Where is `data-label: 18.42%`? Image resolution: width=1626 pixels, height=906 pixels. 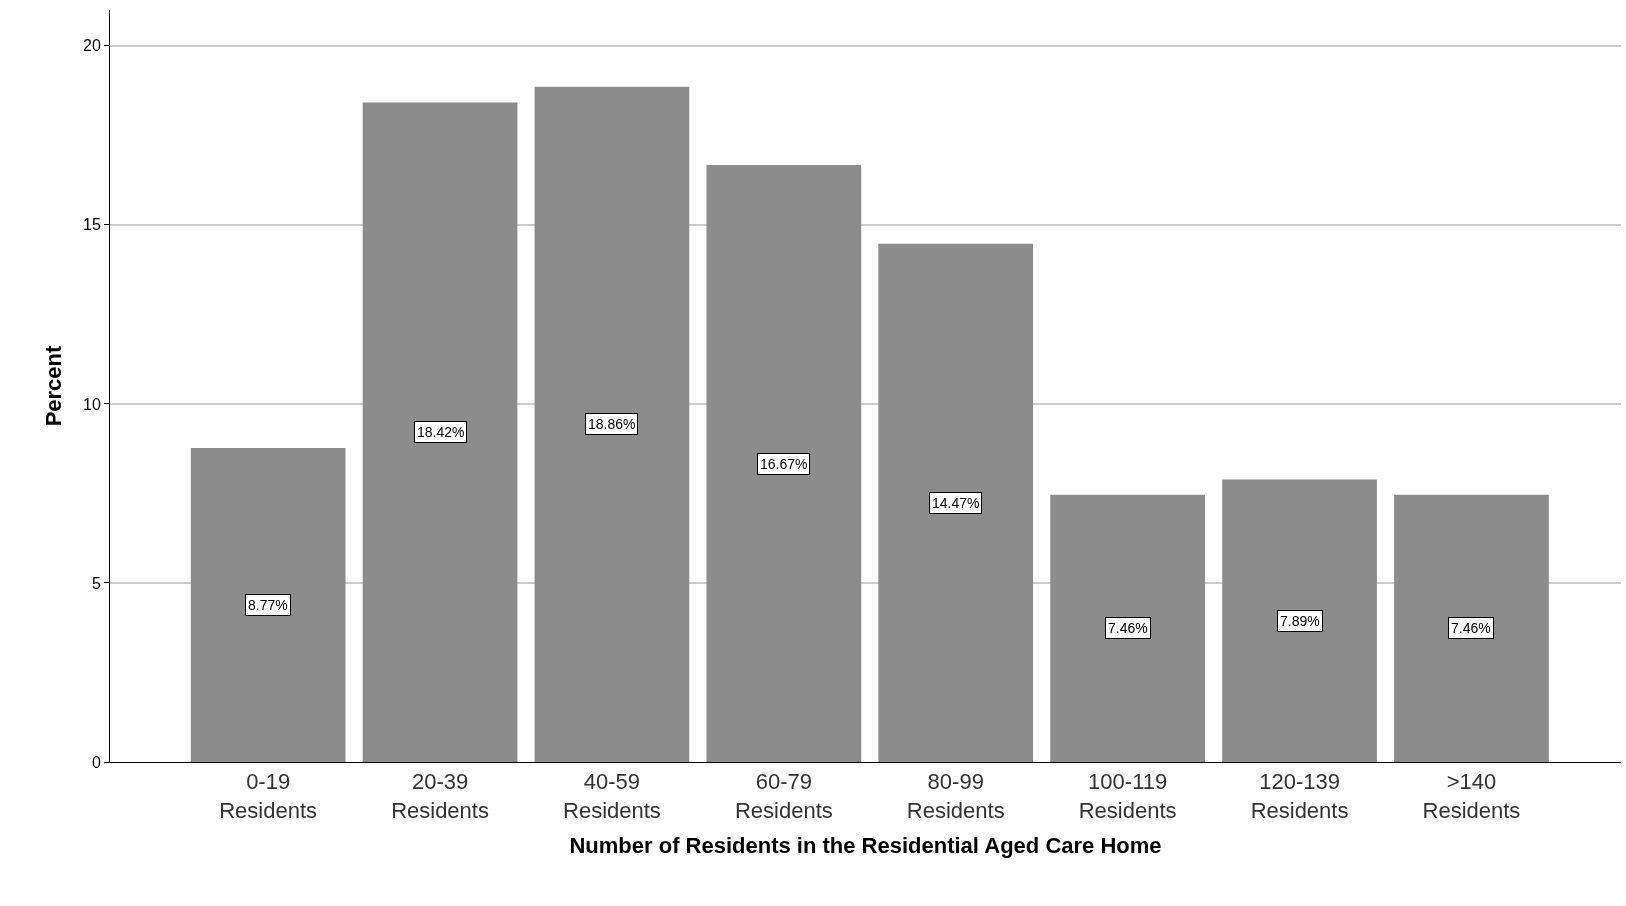 data-label: 18.42% is located at coordinates (441, 432).